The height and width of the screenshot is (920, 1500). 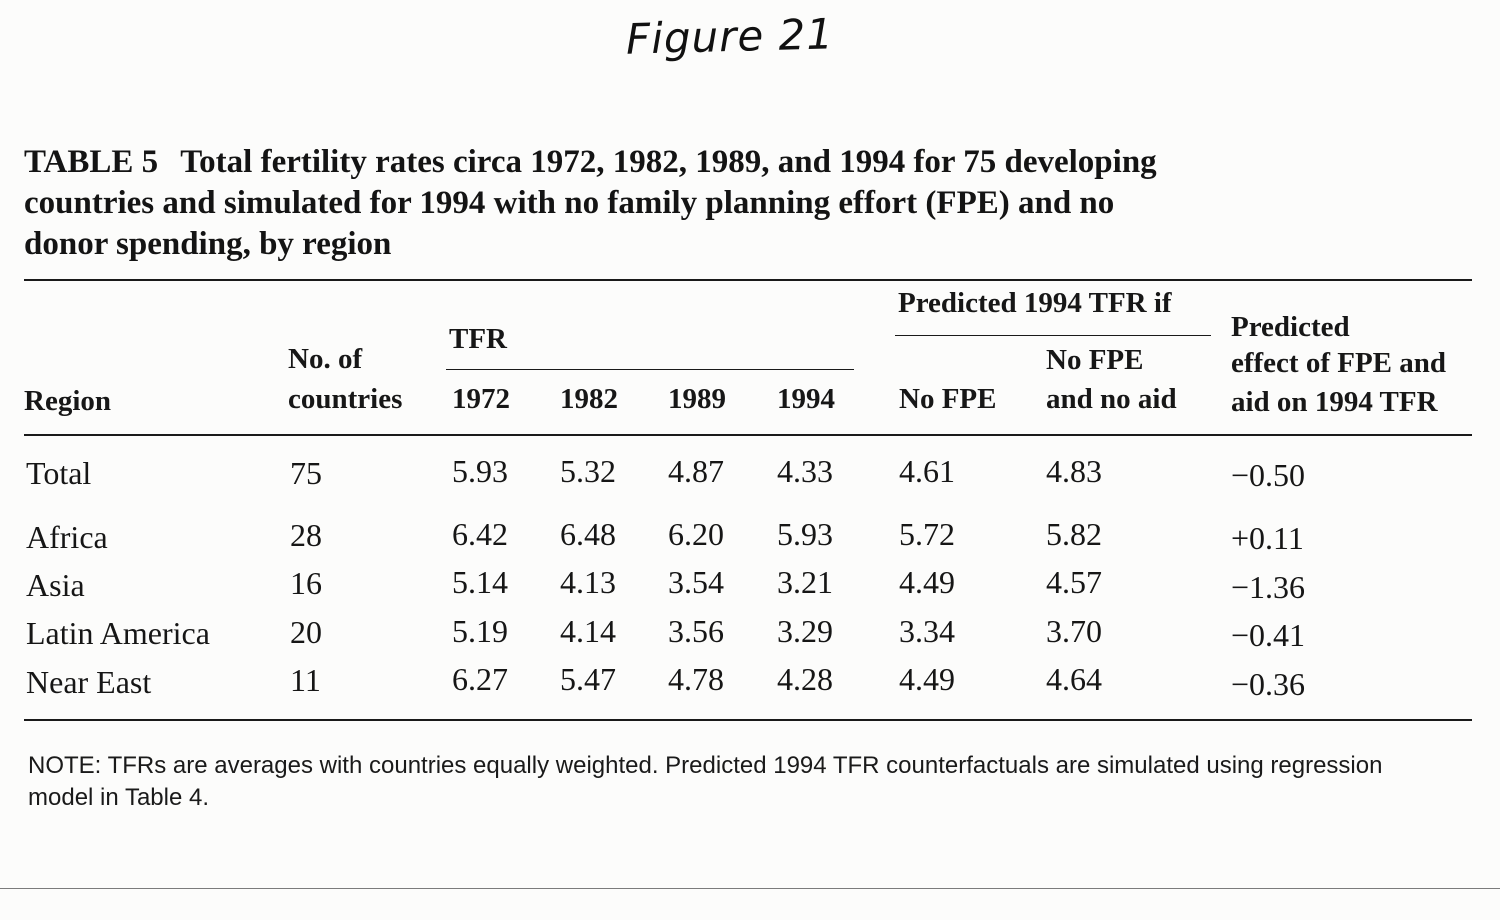 I want to click on row-near-east-effect: −0.36, so click(x=1268, y=684).